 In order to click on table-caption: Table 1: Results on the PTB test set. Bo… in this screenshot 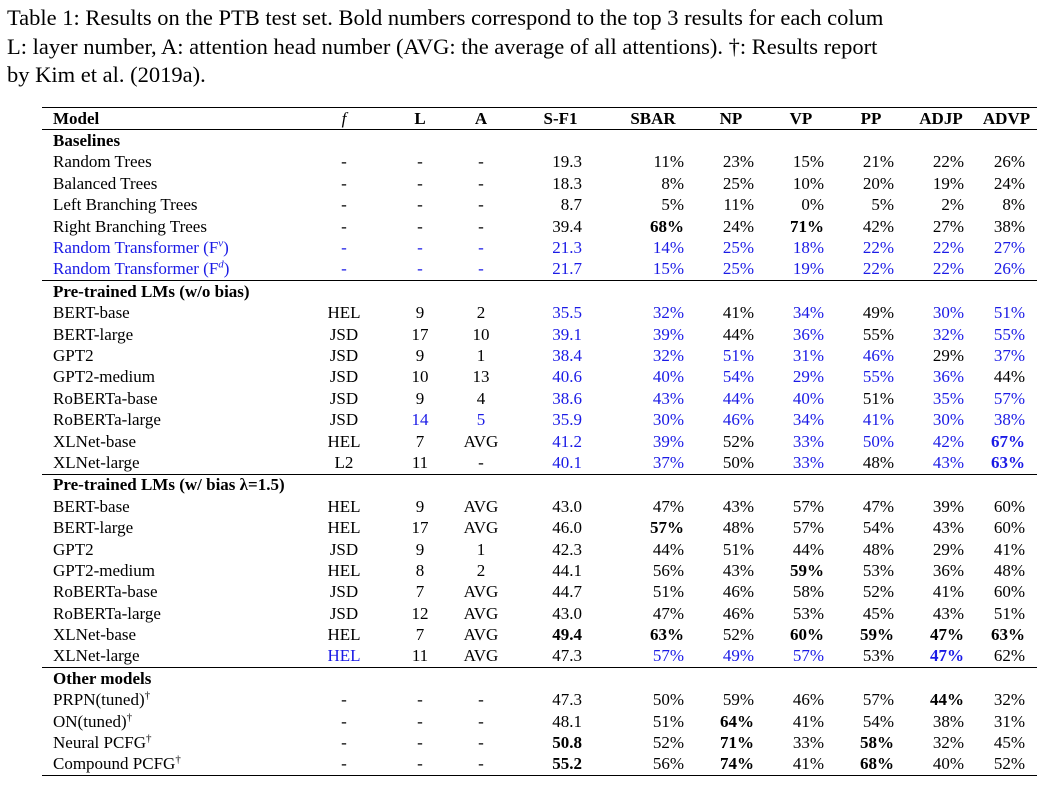, I will do `click(523, 47)`.